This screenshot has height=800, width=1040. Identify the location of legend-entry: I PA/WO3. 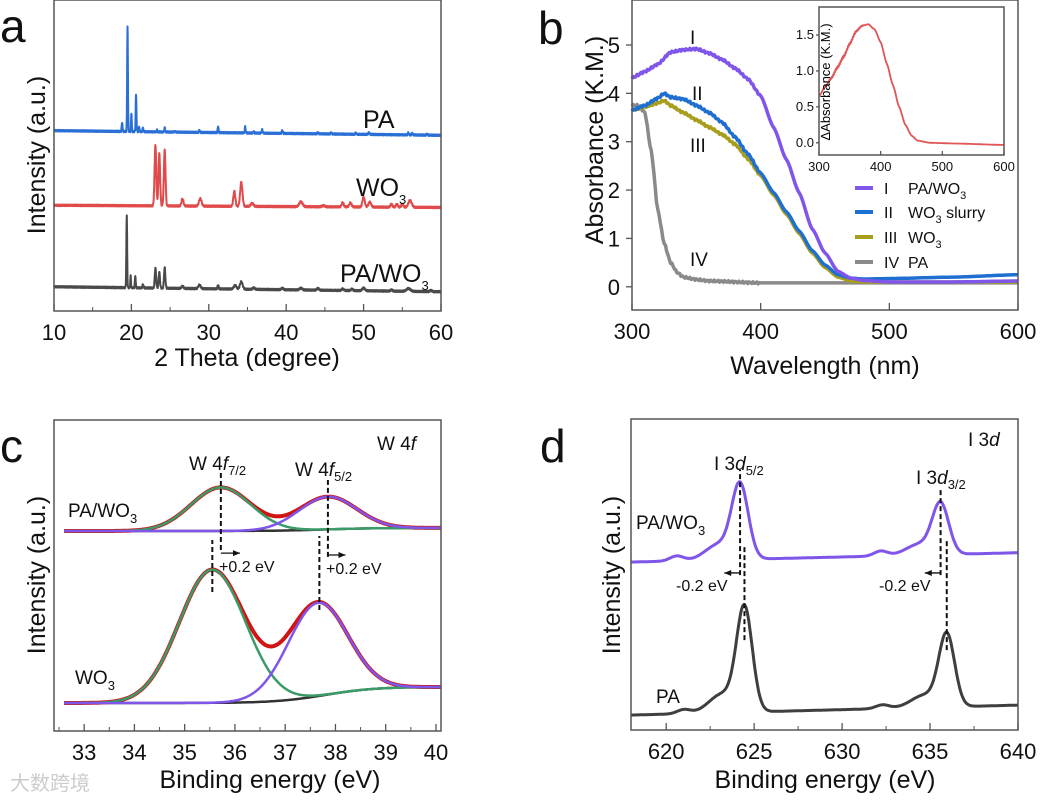
(910, 191).